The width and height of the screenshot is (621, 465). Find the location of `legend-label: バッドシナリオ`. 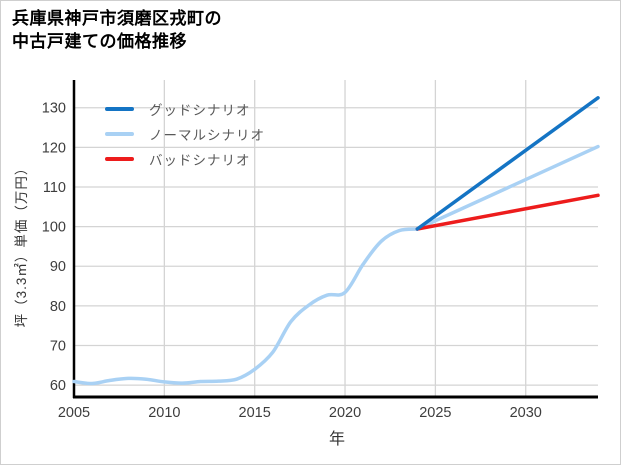

legend-label: バッドシナリオ is located at coordinates (200, 160).